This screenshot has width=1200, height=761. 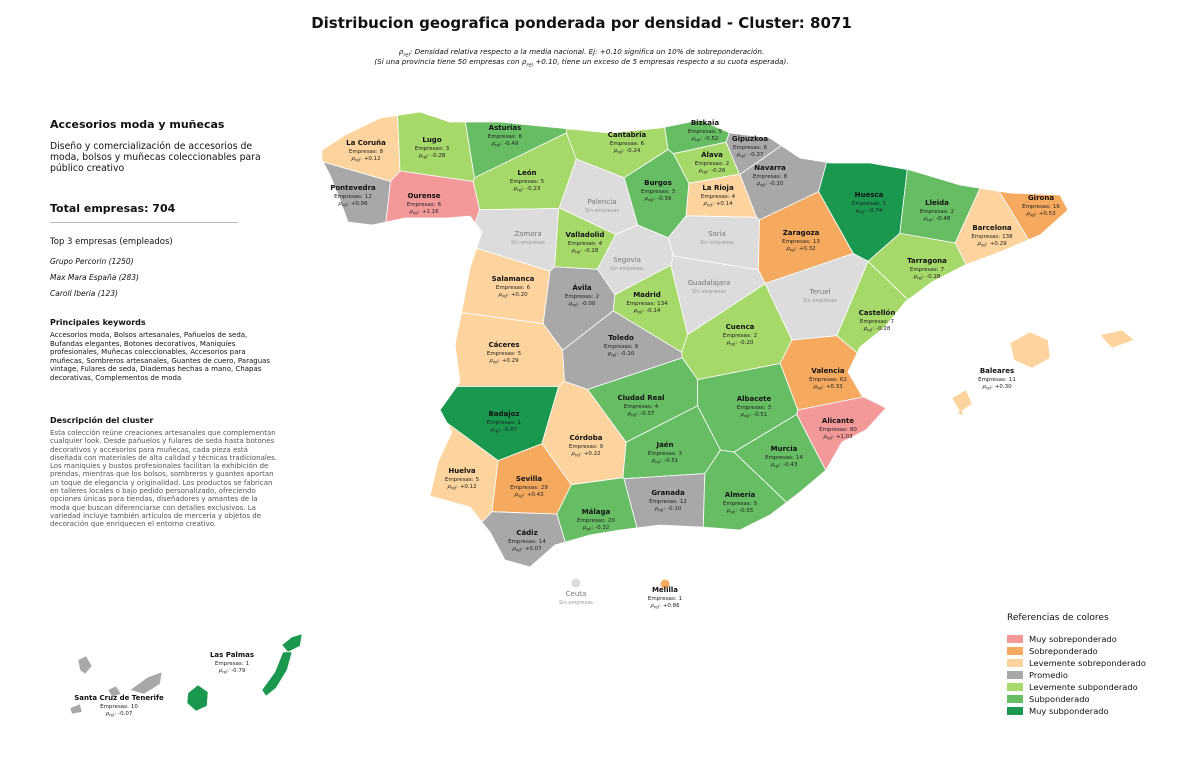 What do you see at coordinates (627, 151) in the screenshot?
I see `rho: ρrel: -0.24` at bounding box center [627, 151].